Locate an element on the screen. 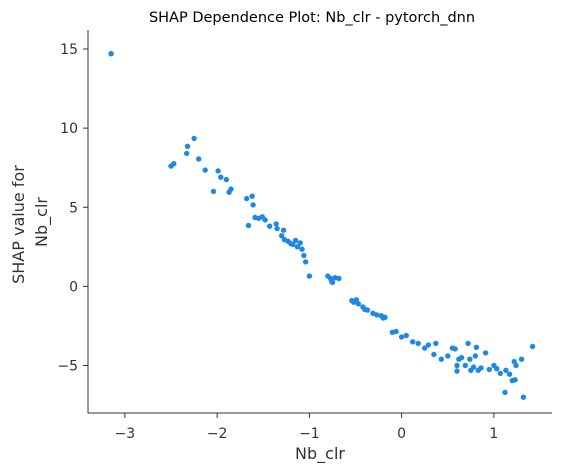 This screenshot has height=473, width=561. y-tick-label: 0 is located at coordinates (73, 287).